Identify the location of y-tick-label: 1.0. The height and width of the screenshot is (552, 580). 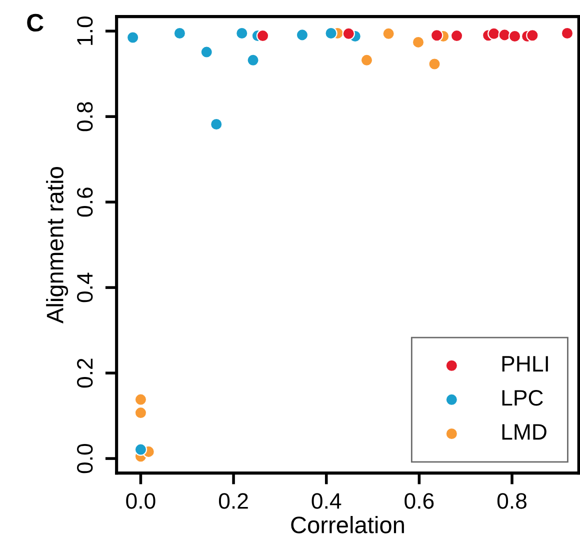
(85, 30).